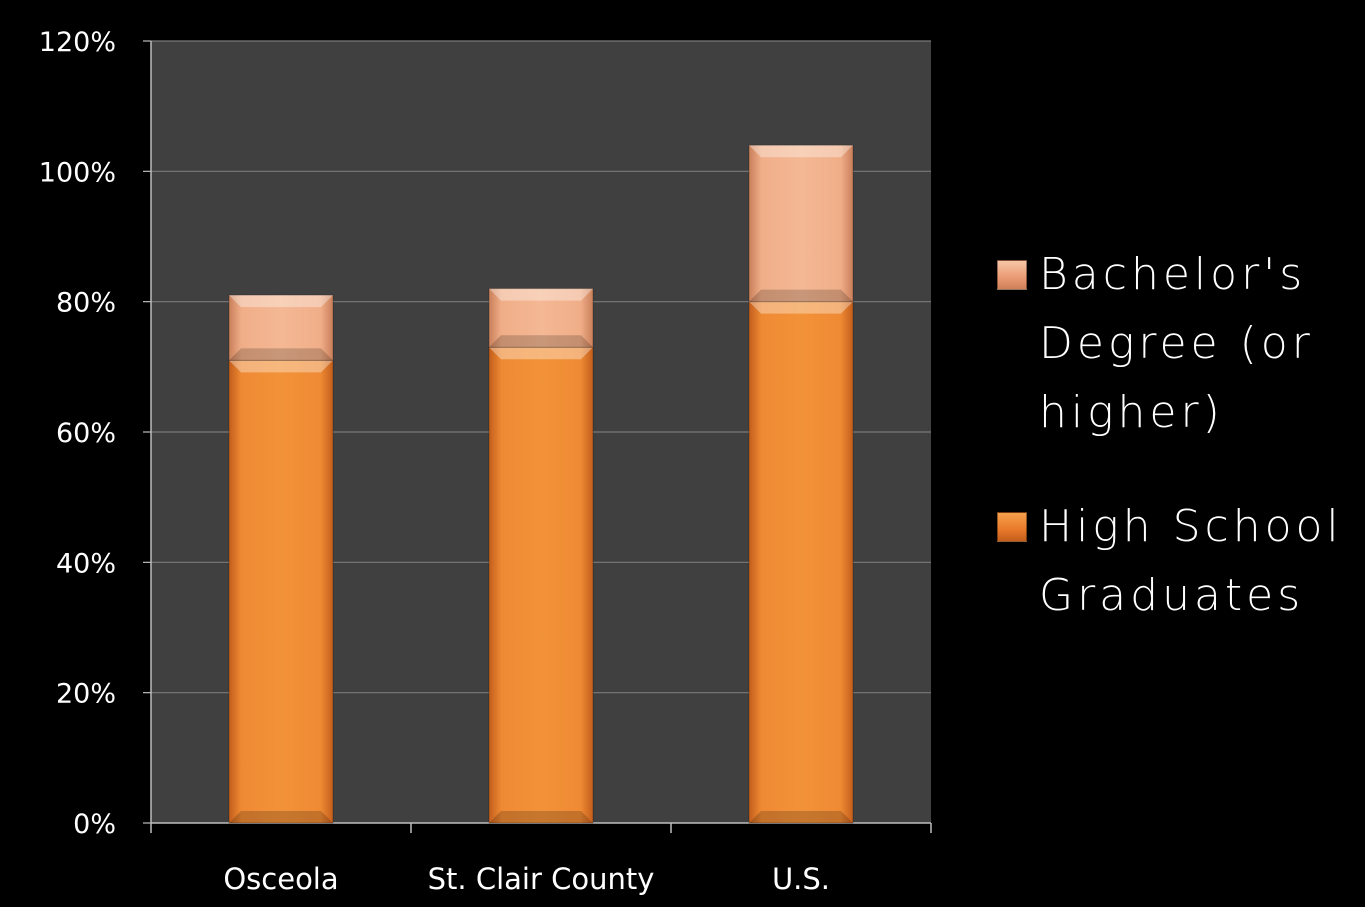  What do you see at coordinates (86, 303) in the screenshot?
I see `y-tick-label: 80%` at bounding box center [86, 303].